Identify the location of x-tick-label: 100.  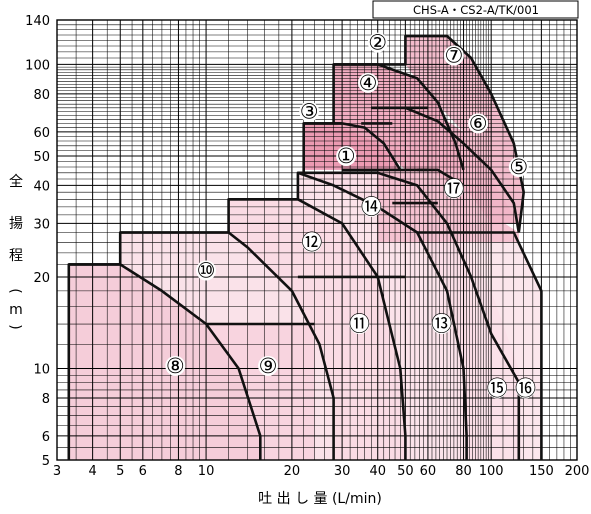
(491, 471).